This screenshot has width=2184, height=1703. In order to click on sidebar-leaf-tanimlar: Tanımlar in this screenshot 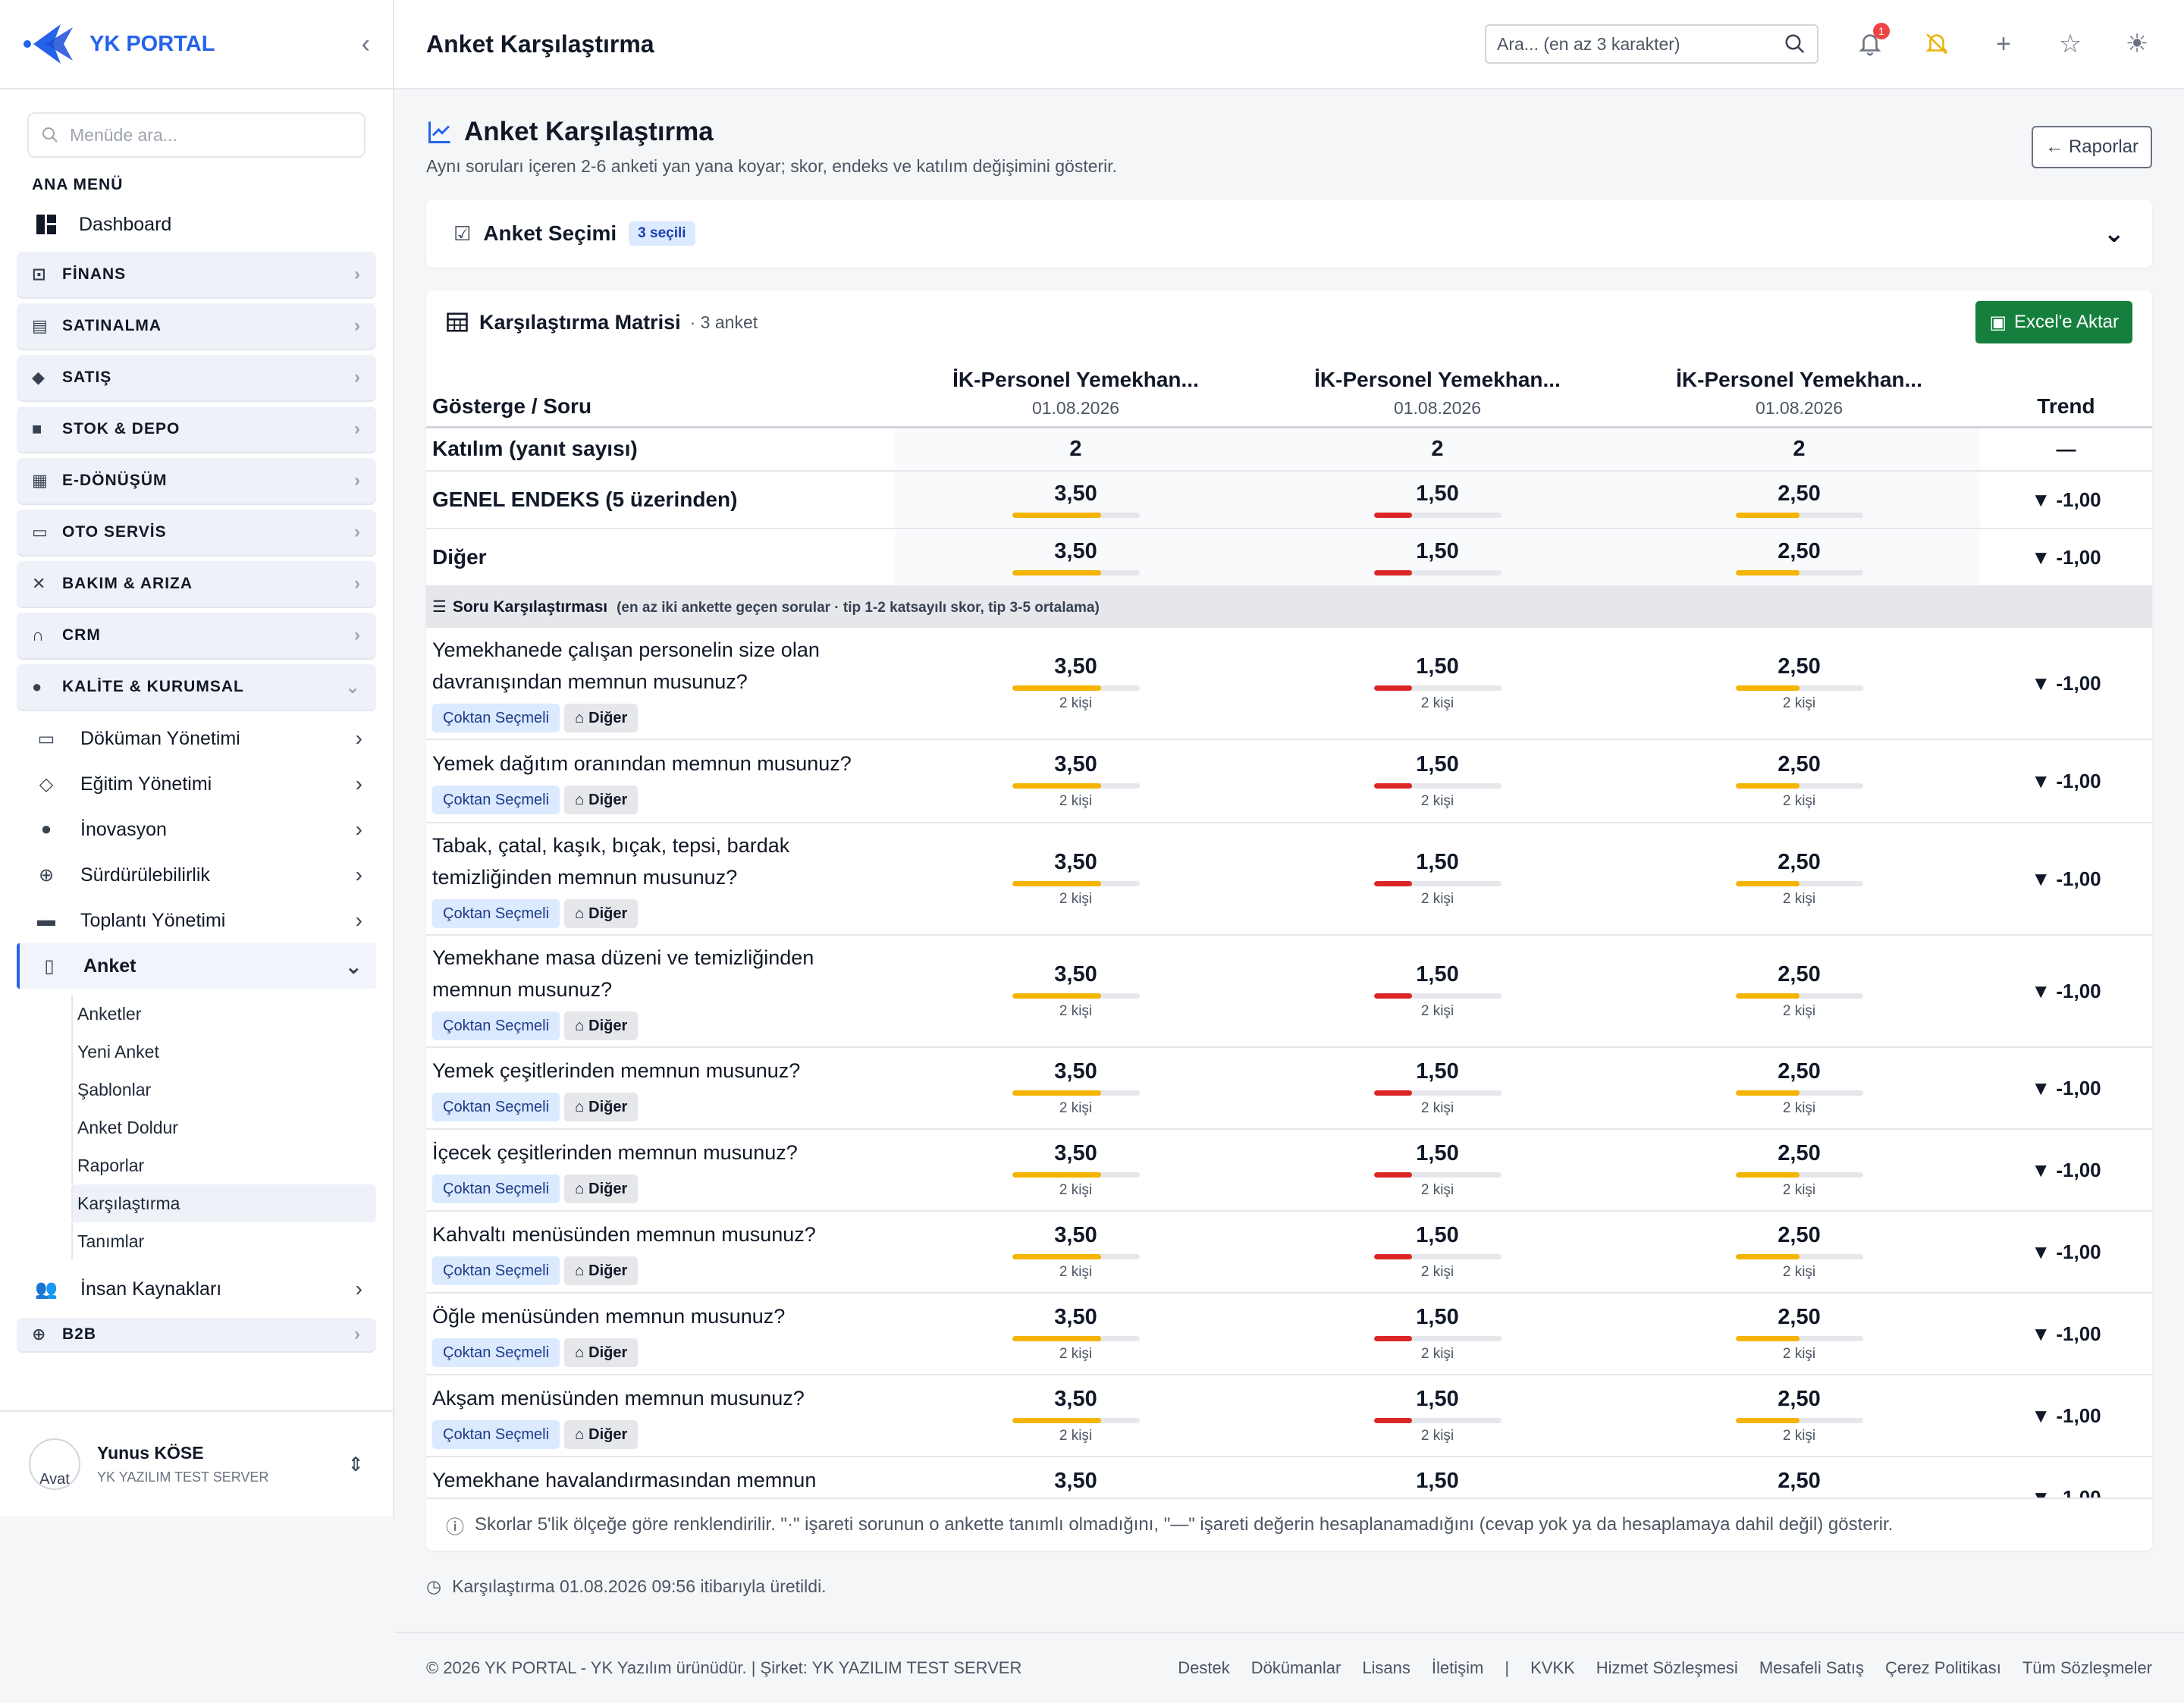, I will do `click(223, 1241)`.